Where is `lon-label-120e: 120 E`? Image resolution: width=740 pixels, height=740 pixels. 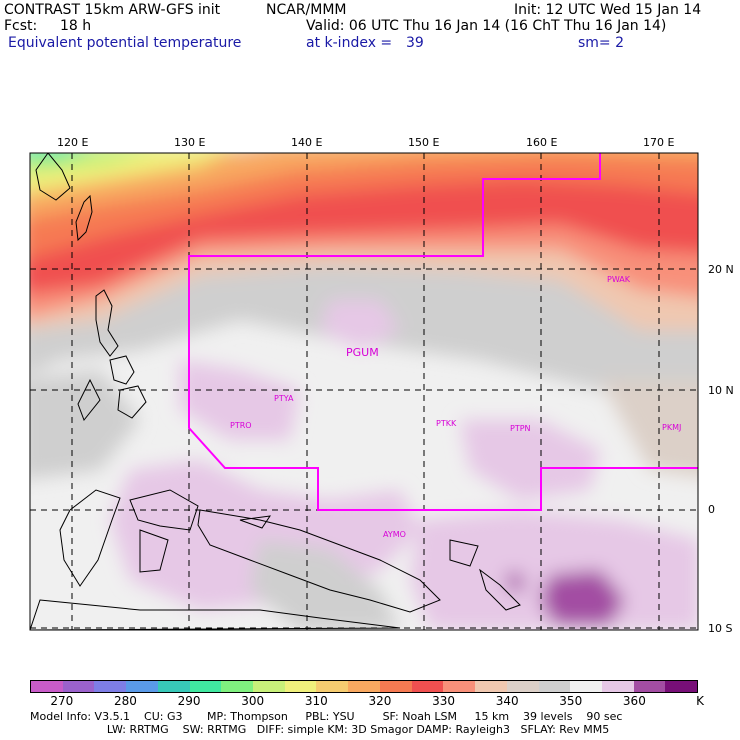 lon-label-120e: 120 E is located at coordinates (73, 142).